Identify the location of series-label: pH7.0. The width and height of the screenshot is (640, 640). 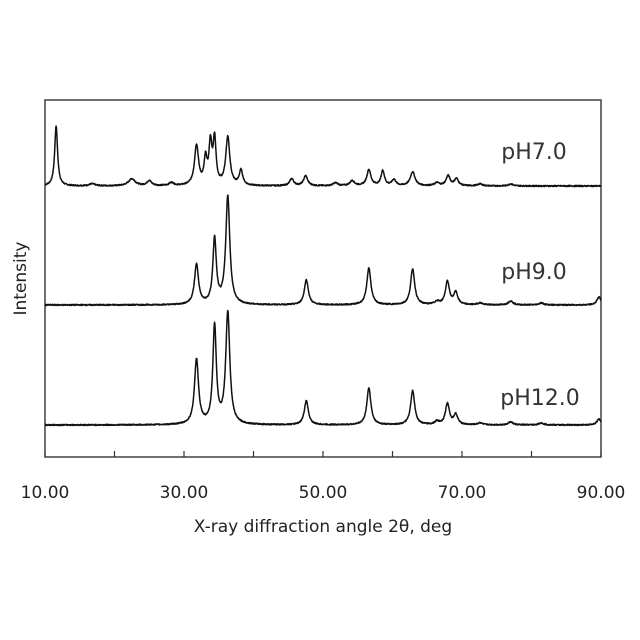
(534, 152).